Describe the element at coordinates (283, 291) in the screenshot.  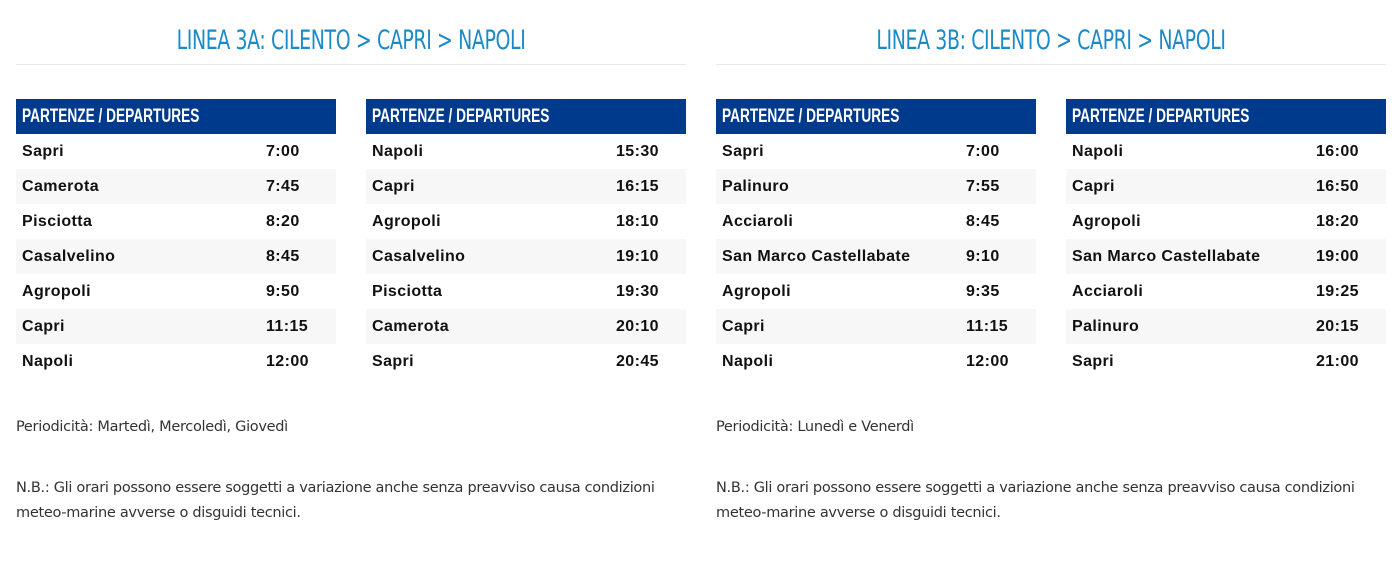
I see `departure-time: 9:50` at that location.